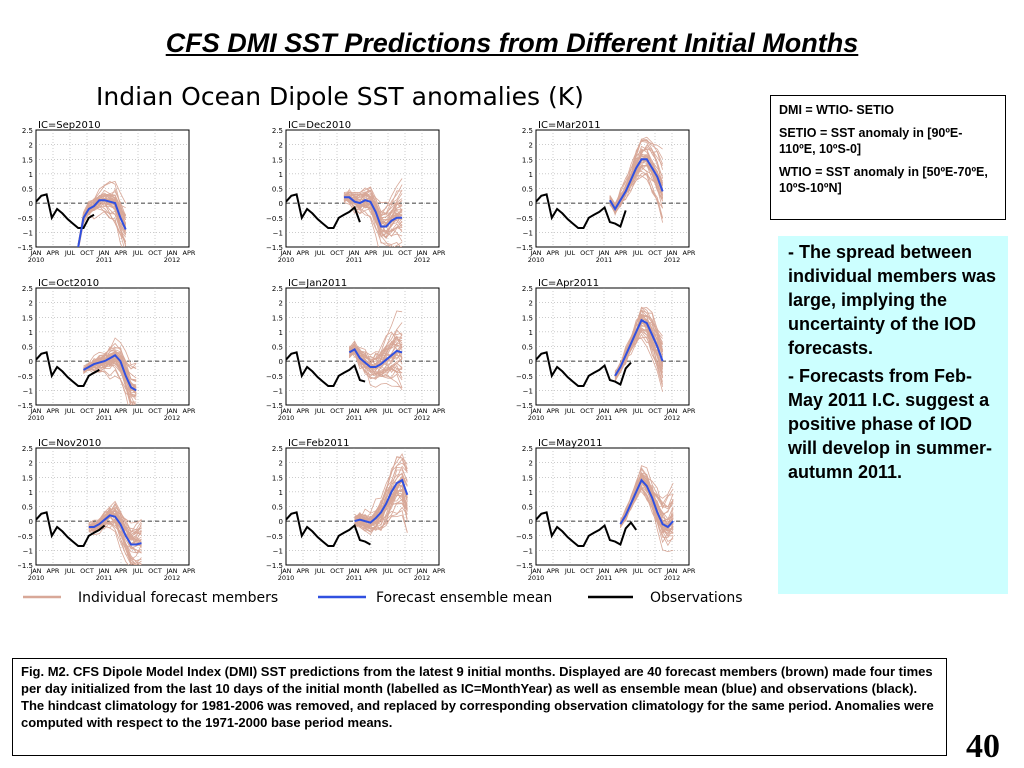 The width and height of the screenshot is (1024, 768). I want to click on legend-label: Forecast ensemble mean, so click(464, 598).